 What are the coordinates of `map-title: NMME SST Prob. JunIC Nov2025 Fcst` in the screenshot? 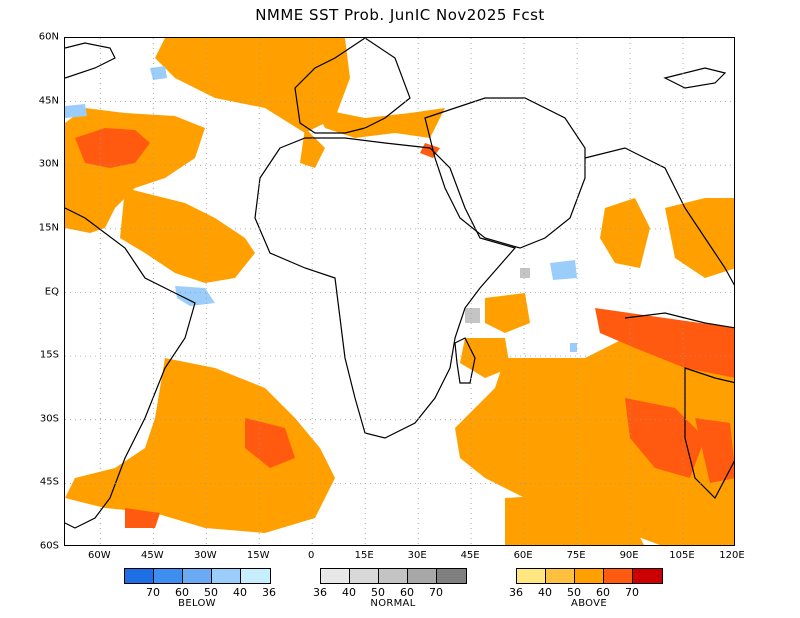 It's located at (400, 15).